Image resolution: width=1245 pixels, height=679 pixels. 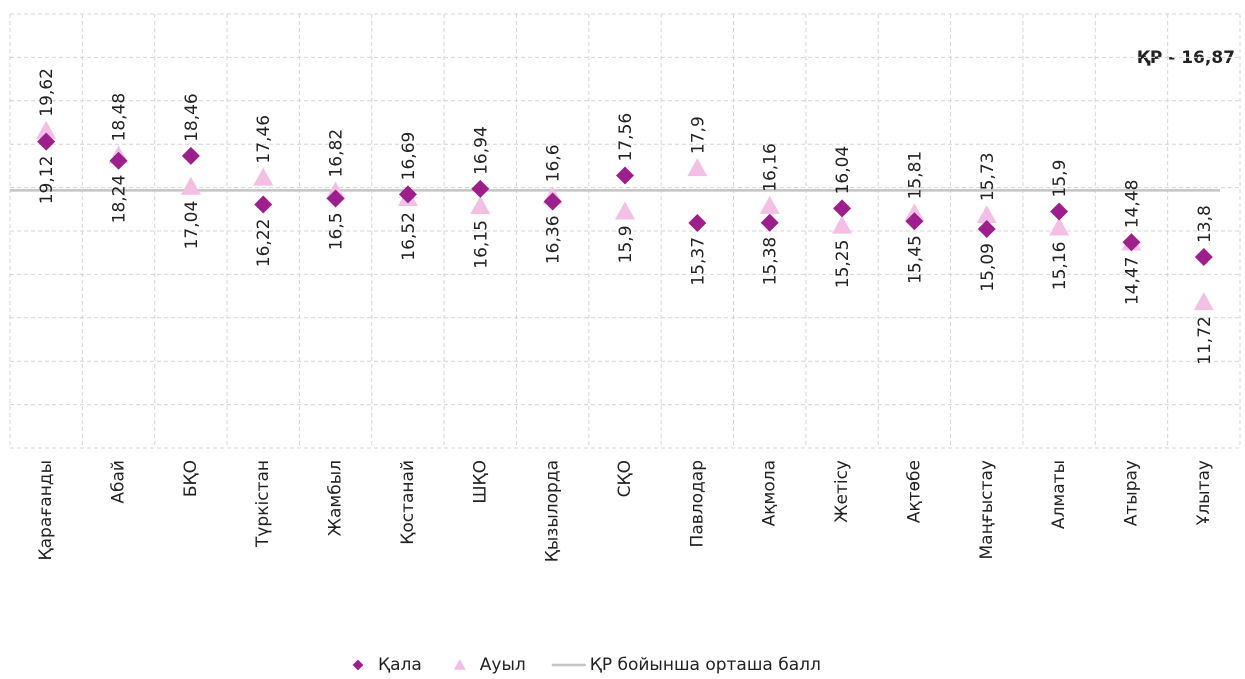 I want to click on value-label: 16,82, so click(x=337, y=153).